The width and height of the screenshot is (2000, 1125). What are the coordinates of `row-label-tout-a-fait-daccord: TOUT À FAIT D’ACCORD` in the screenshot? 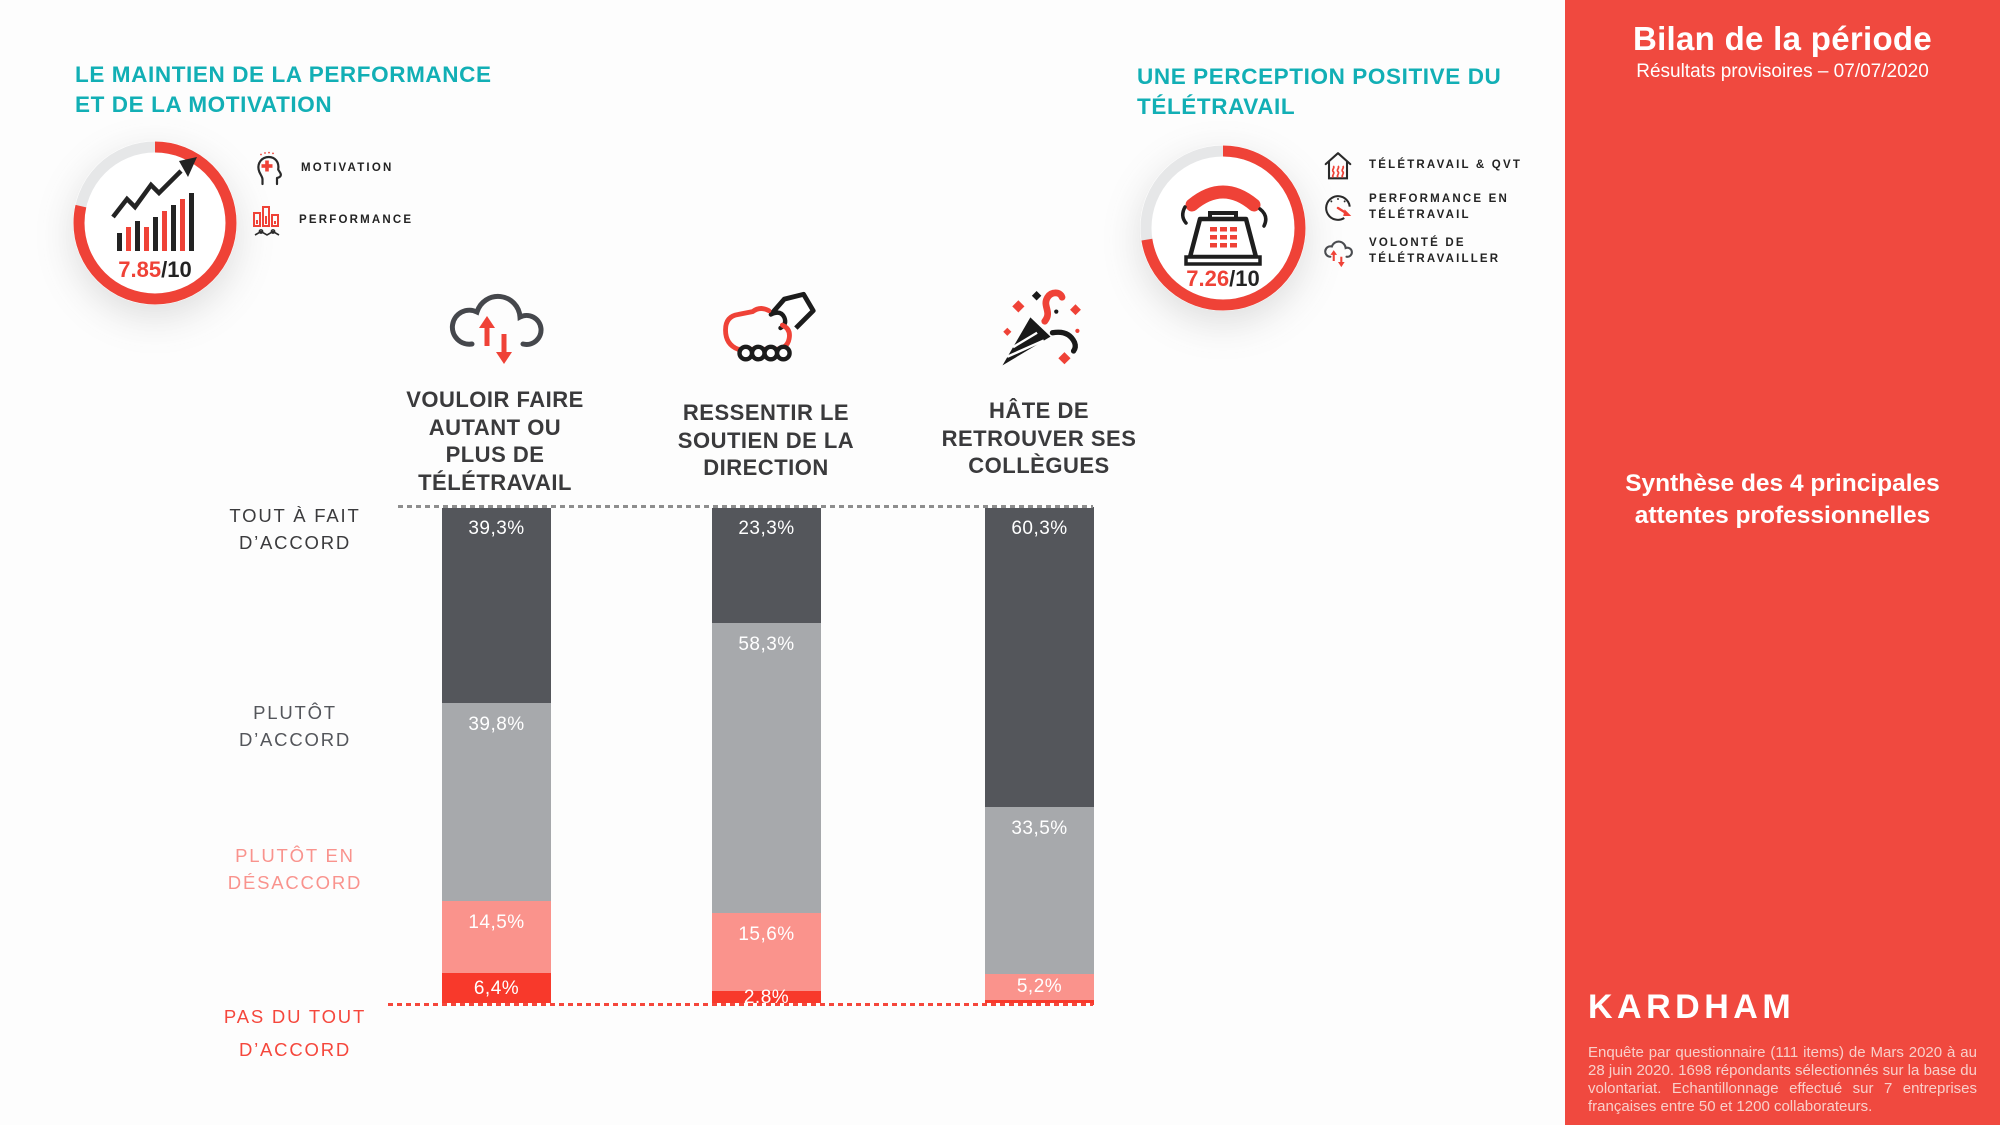 It's located at (295, 529).